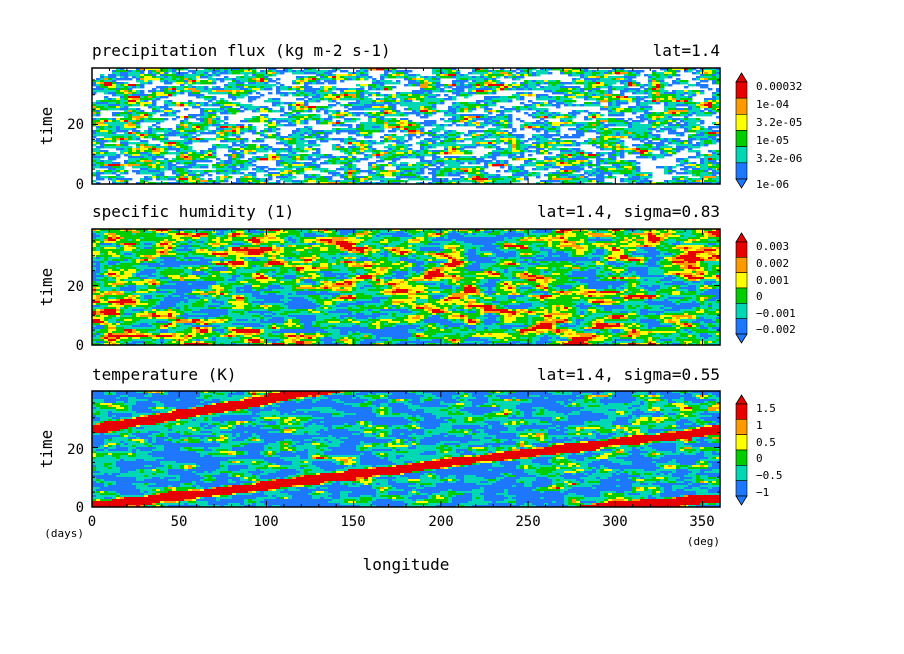  Describe the element at coordinates (779, 86) in the screenshot. I see `panel-1-cbar-label-5: 0.00032` at that location.